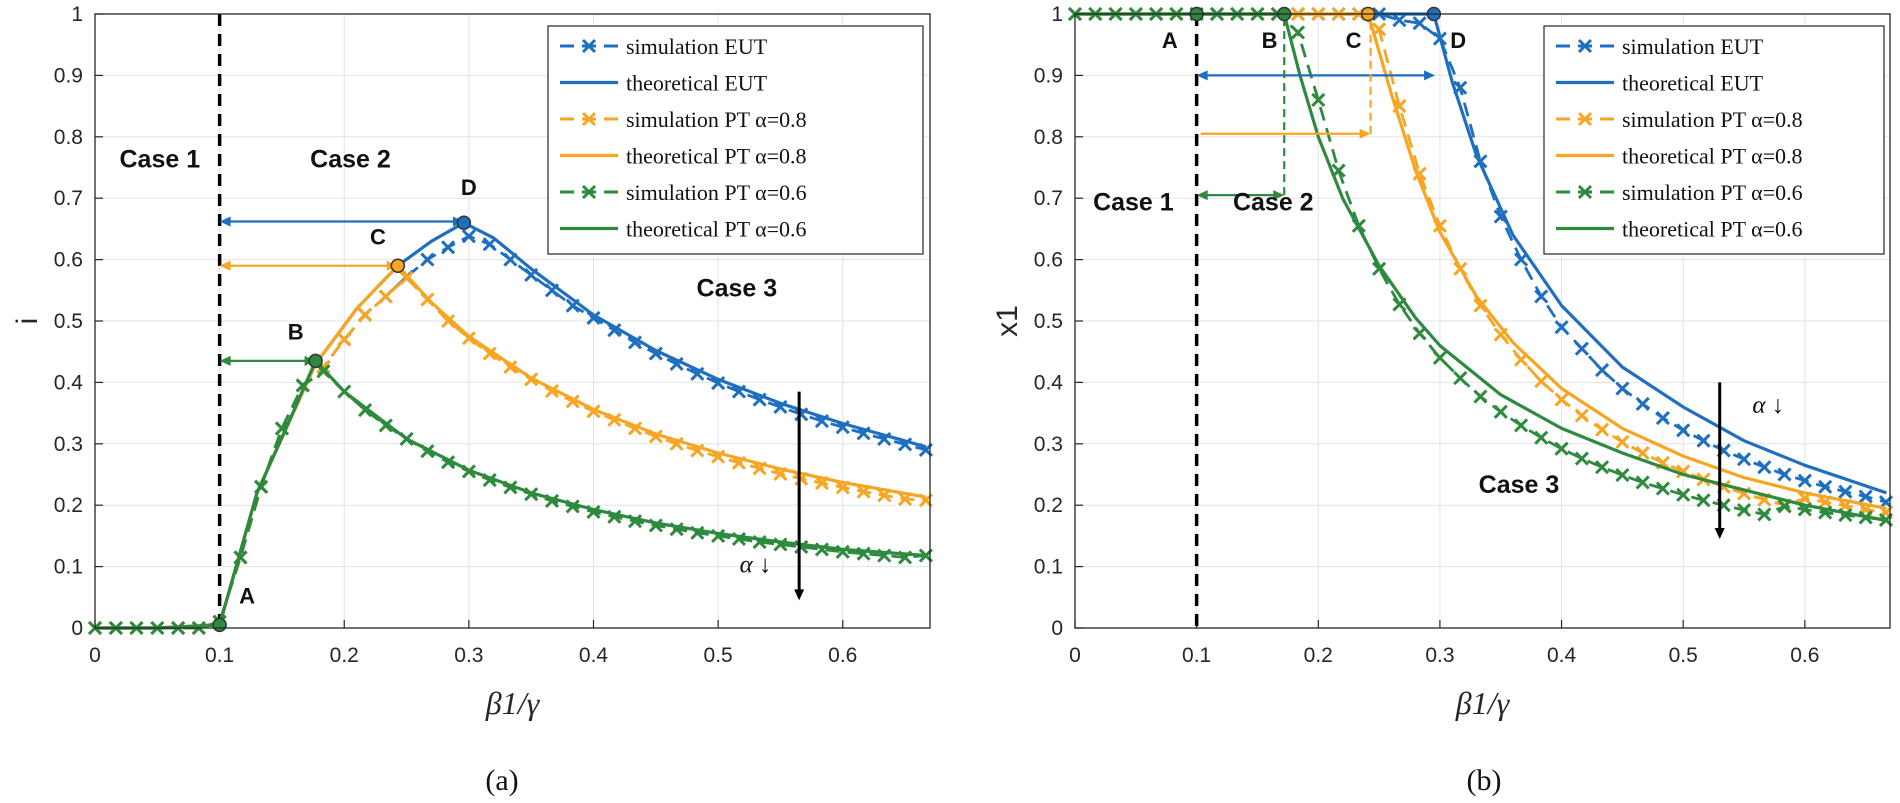 Image resolution: width=1900 pixels, height=803 pixels. Describe the element at coordinates (1439, 655) in the screenshot. I see `x-tick-label: 0.3` at that location.